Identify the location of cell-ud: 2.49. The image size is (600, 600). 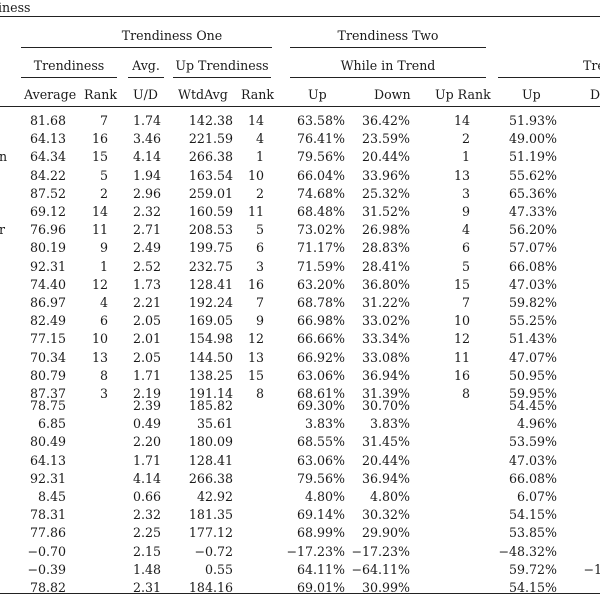
(146, 248).